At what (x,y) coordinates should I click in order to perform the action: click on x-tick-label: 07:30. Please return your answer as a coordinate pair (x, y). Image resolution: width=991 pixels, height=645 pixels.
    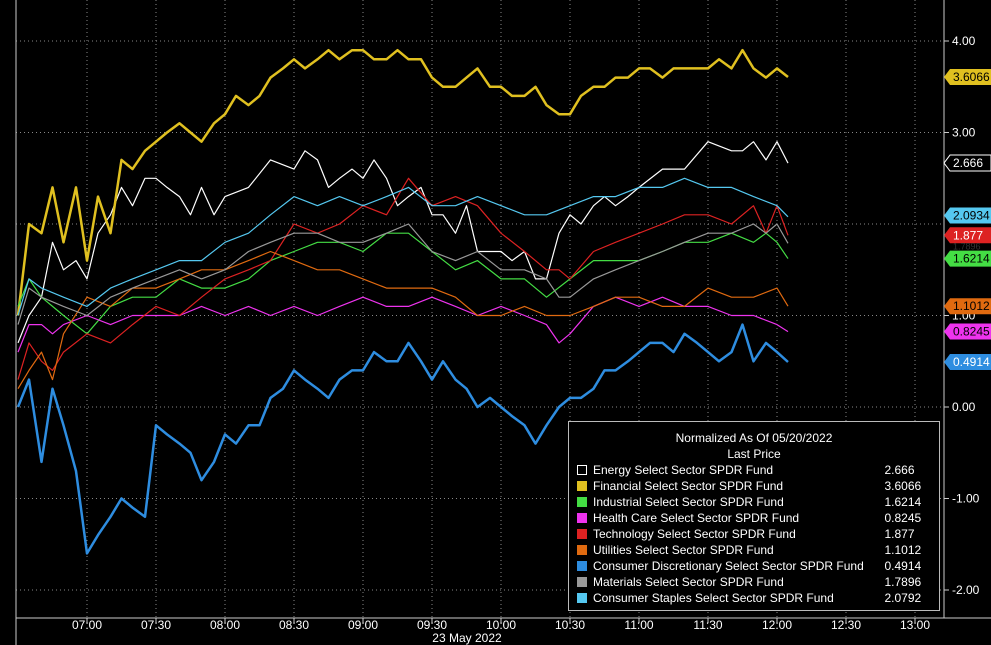
    Looking at the image, I should click on (156, 625).